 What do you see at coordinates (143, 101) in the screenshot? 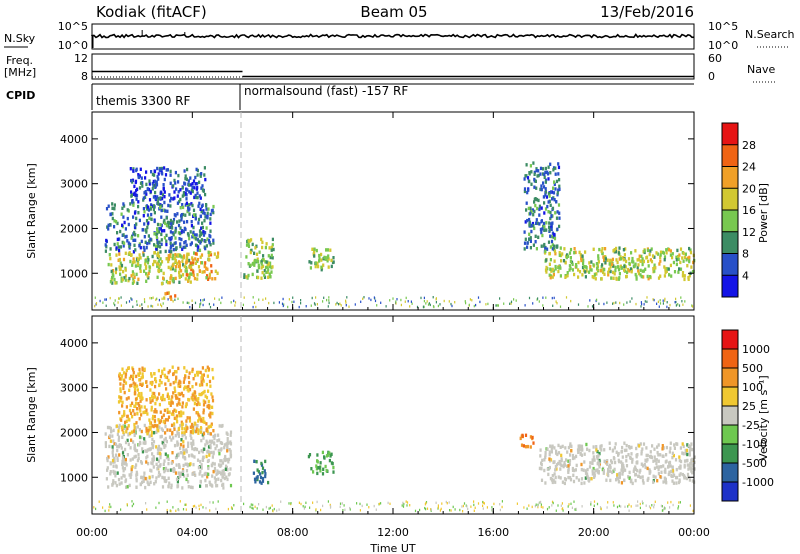
I see `cpid-program-1: themis 3300 RF` at bounding box center [143, 101].